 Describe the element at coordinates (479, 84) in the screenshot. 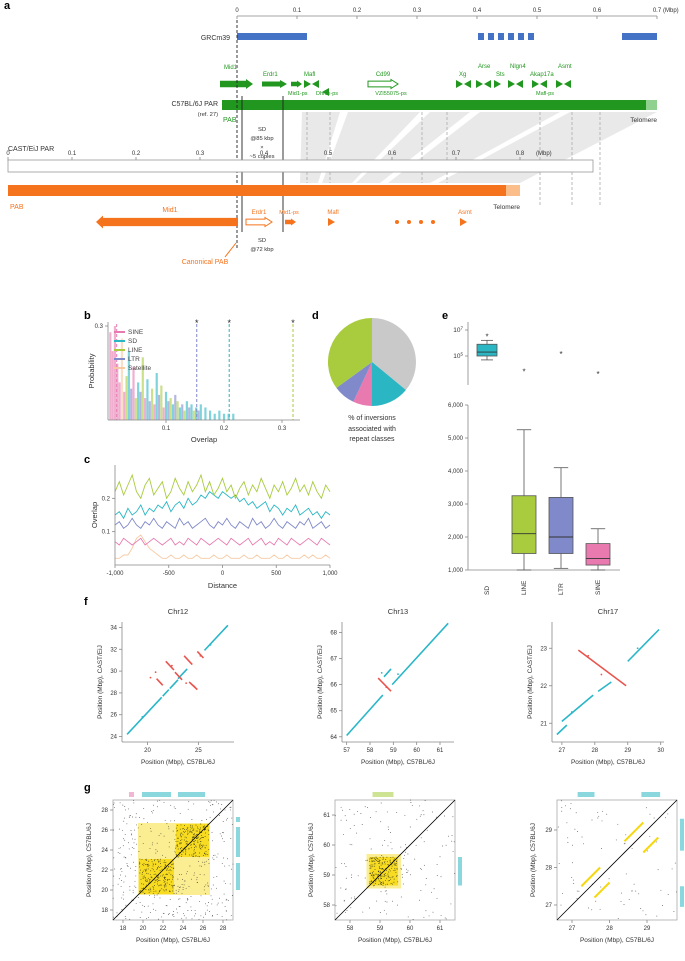

I see `gene-tri-Arse` at that location.